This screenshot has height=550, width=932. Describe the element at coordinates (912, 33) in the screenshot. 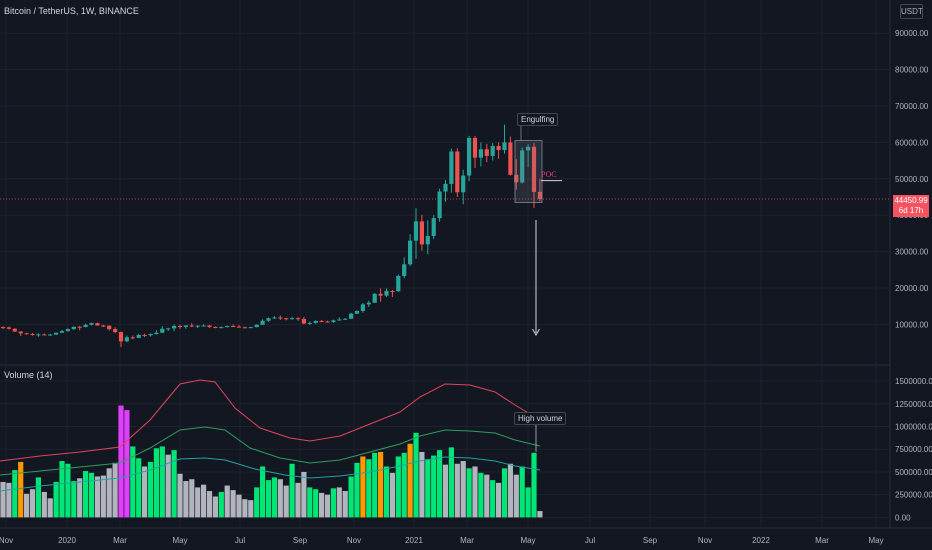

I see `y-tick-label: 90000.00` at that location.